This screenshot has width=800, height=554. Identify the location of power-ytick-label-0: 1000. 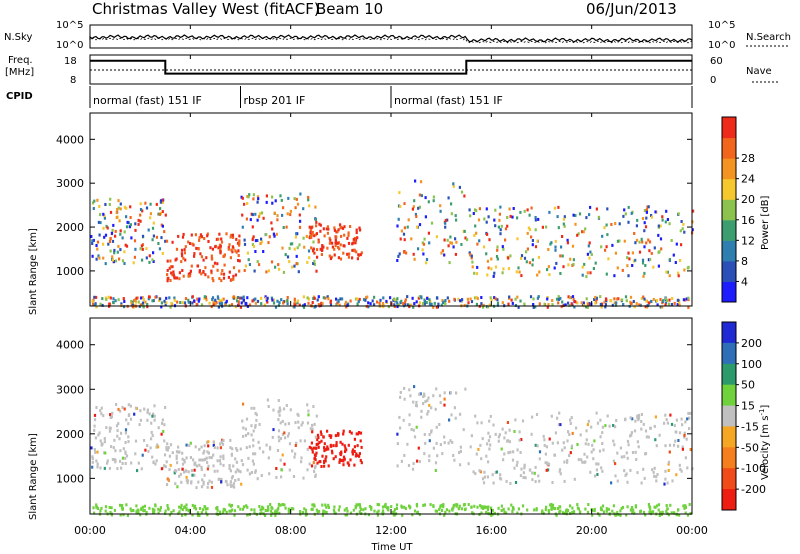
(70, 271).